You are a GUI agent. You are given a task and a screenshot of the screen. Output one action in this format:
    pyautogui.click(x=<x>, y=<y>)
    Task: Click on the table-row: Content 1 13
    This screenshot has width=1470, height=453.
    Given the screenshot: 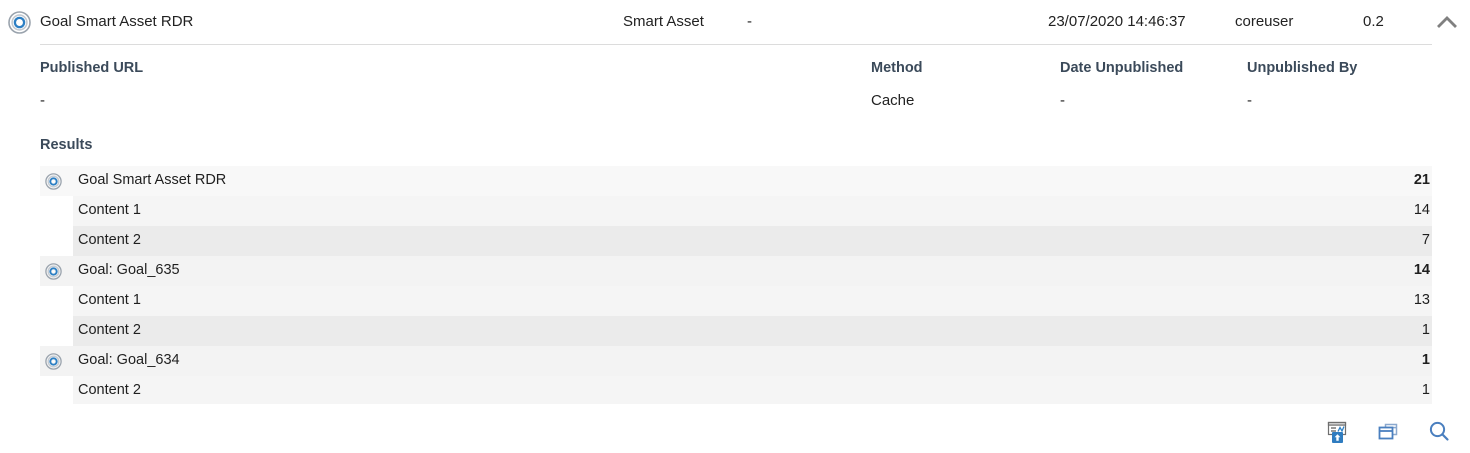 What is the action you would take?
    pyautogui.click(x=736, y=301)
    